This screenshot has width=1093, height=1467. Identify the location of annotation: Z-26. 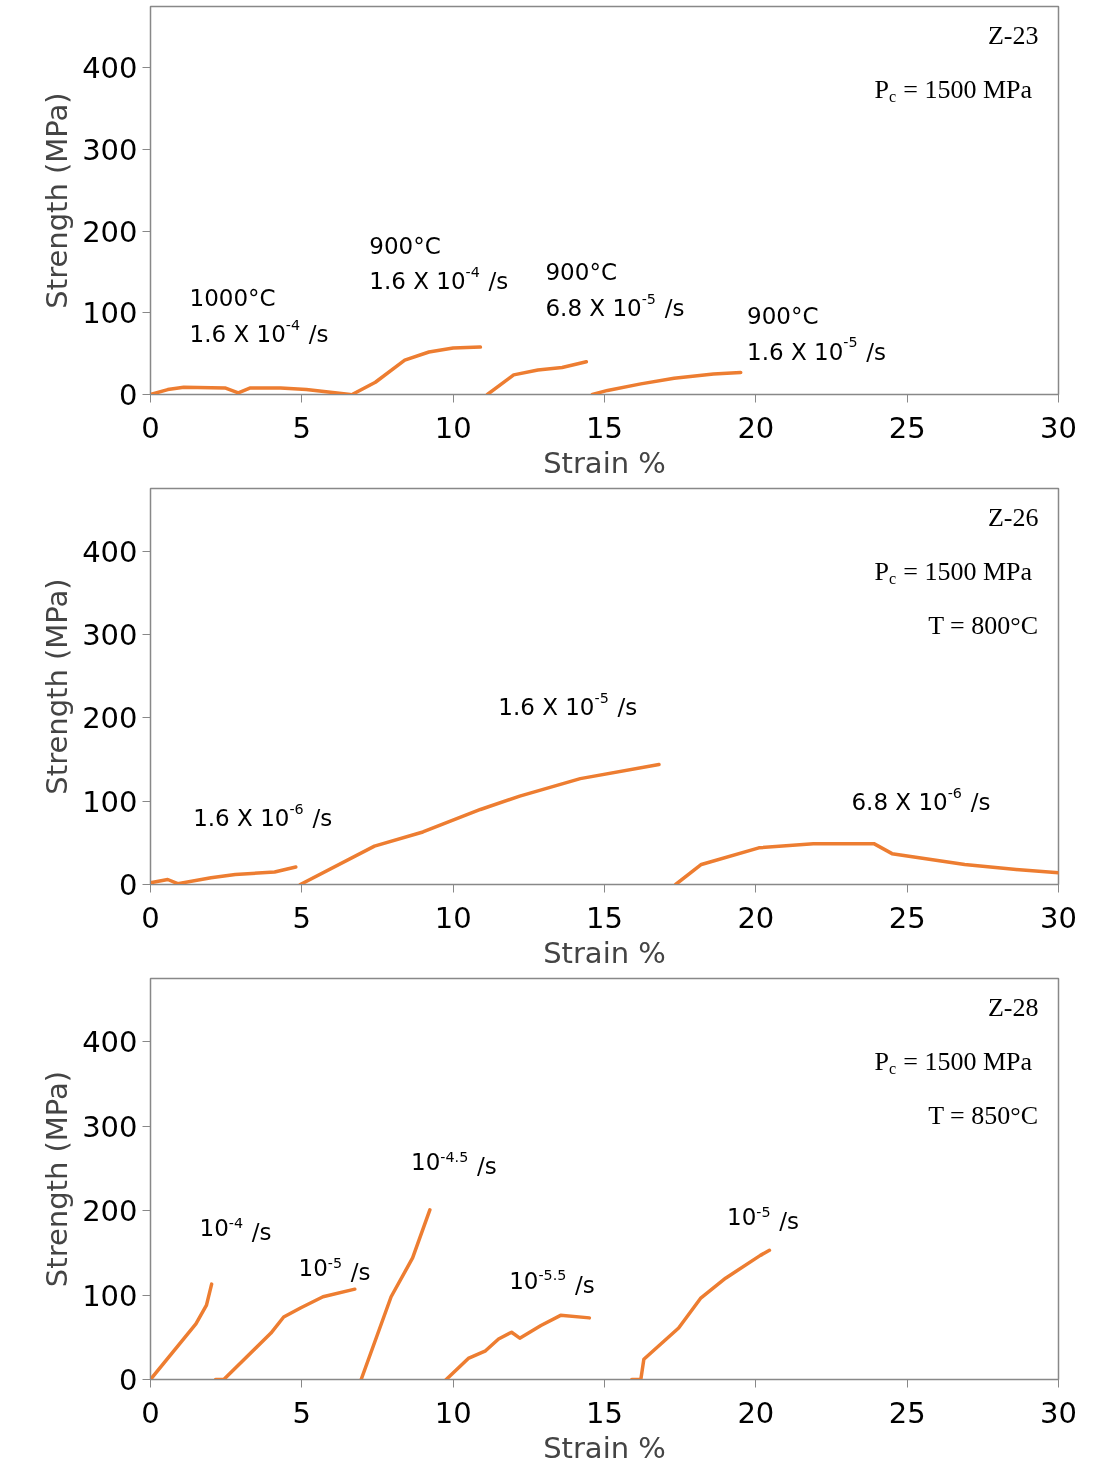
(1013, 517).